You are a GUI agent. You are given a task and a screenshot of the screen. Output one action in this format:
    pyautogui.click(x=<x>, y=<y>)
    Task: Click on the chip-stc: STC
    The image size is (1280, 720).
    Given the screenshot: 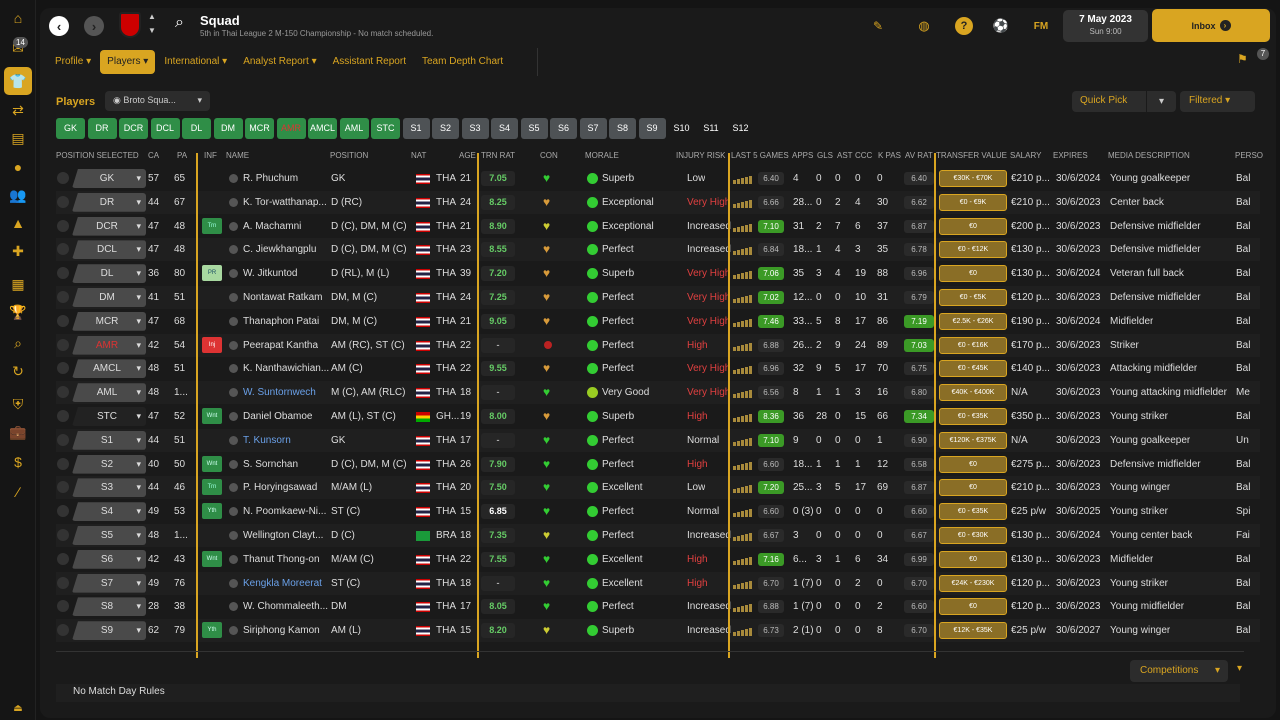 What is the action you would take?
    pyautogui.click(x=385, y=128)
    